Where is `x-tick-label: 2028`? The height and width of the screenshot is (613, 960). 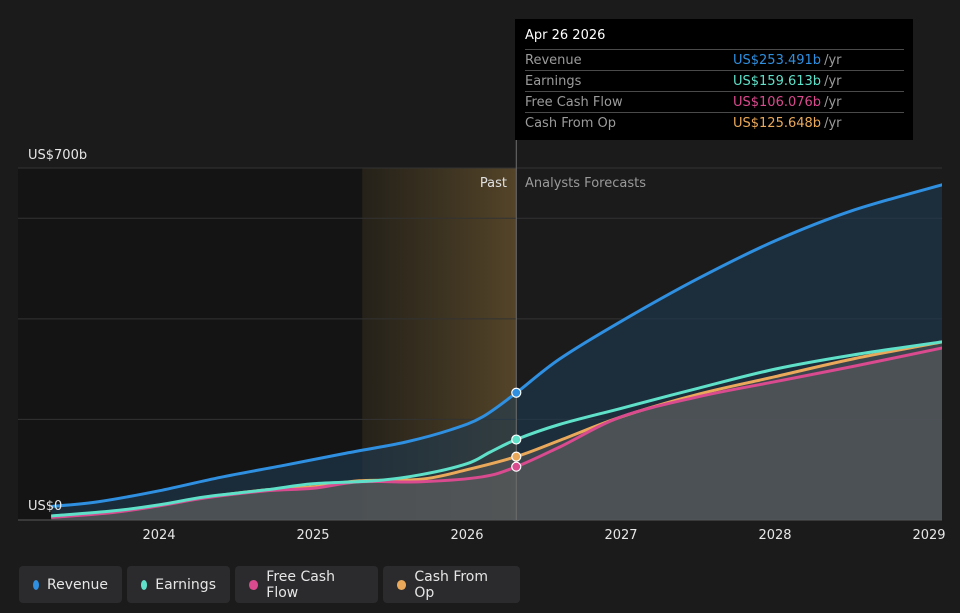
x-tick-label: 2028 is located at coordinates (774, 535).